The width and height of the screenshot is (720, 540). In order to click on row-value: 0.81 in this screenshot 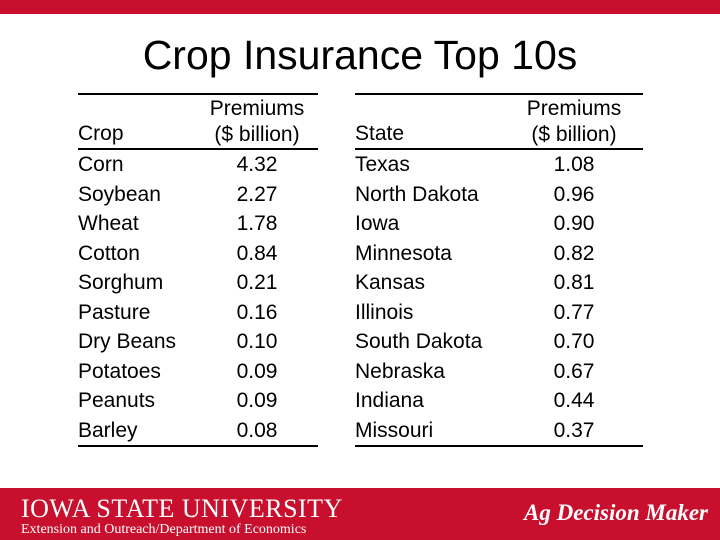, I will do `click(574, 282)`.